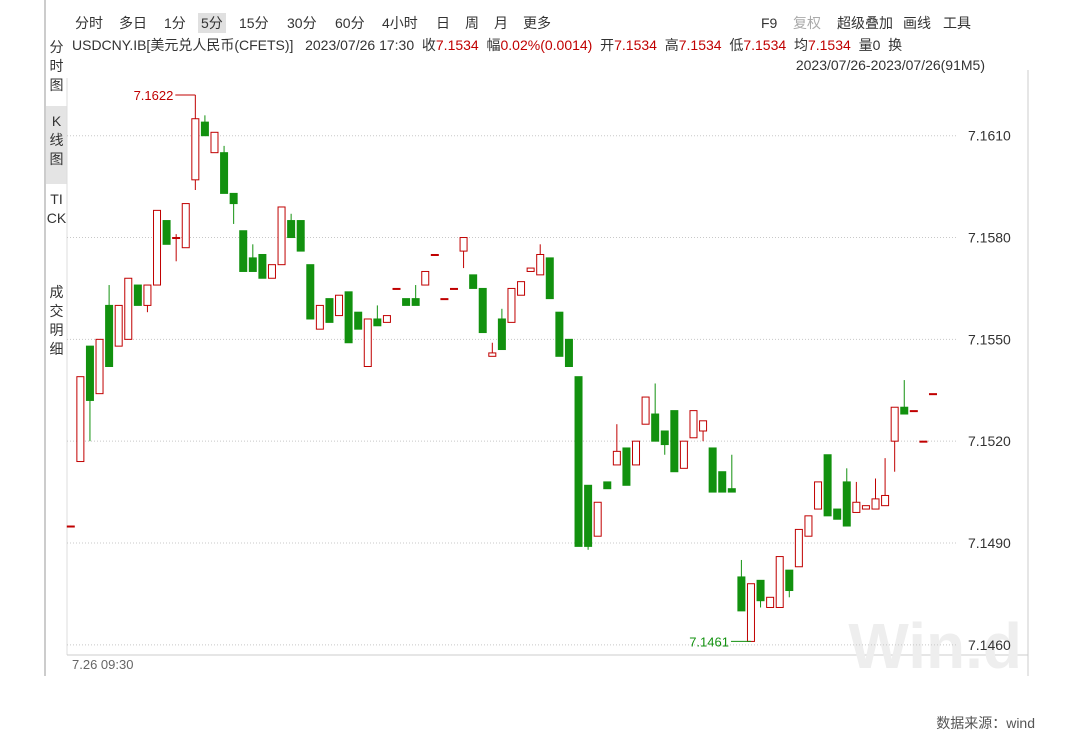 The height and width of the screenshot is (738, 1075). What do you see at coordinates (89, 23) in the screenshot?
I see `toolbar-tab: 分时` at bounding box center [89, 23].